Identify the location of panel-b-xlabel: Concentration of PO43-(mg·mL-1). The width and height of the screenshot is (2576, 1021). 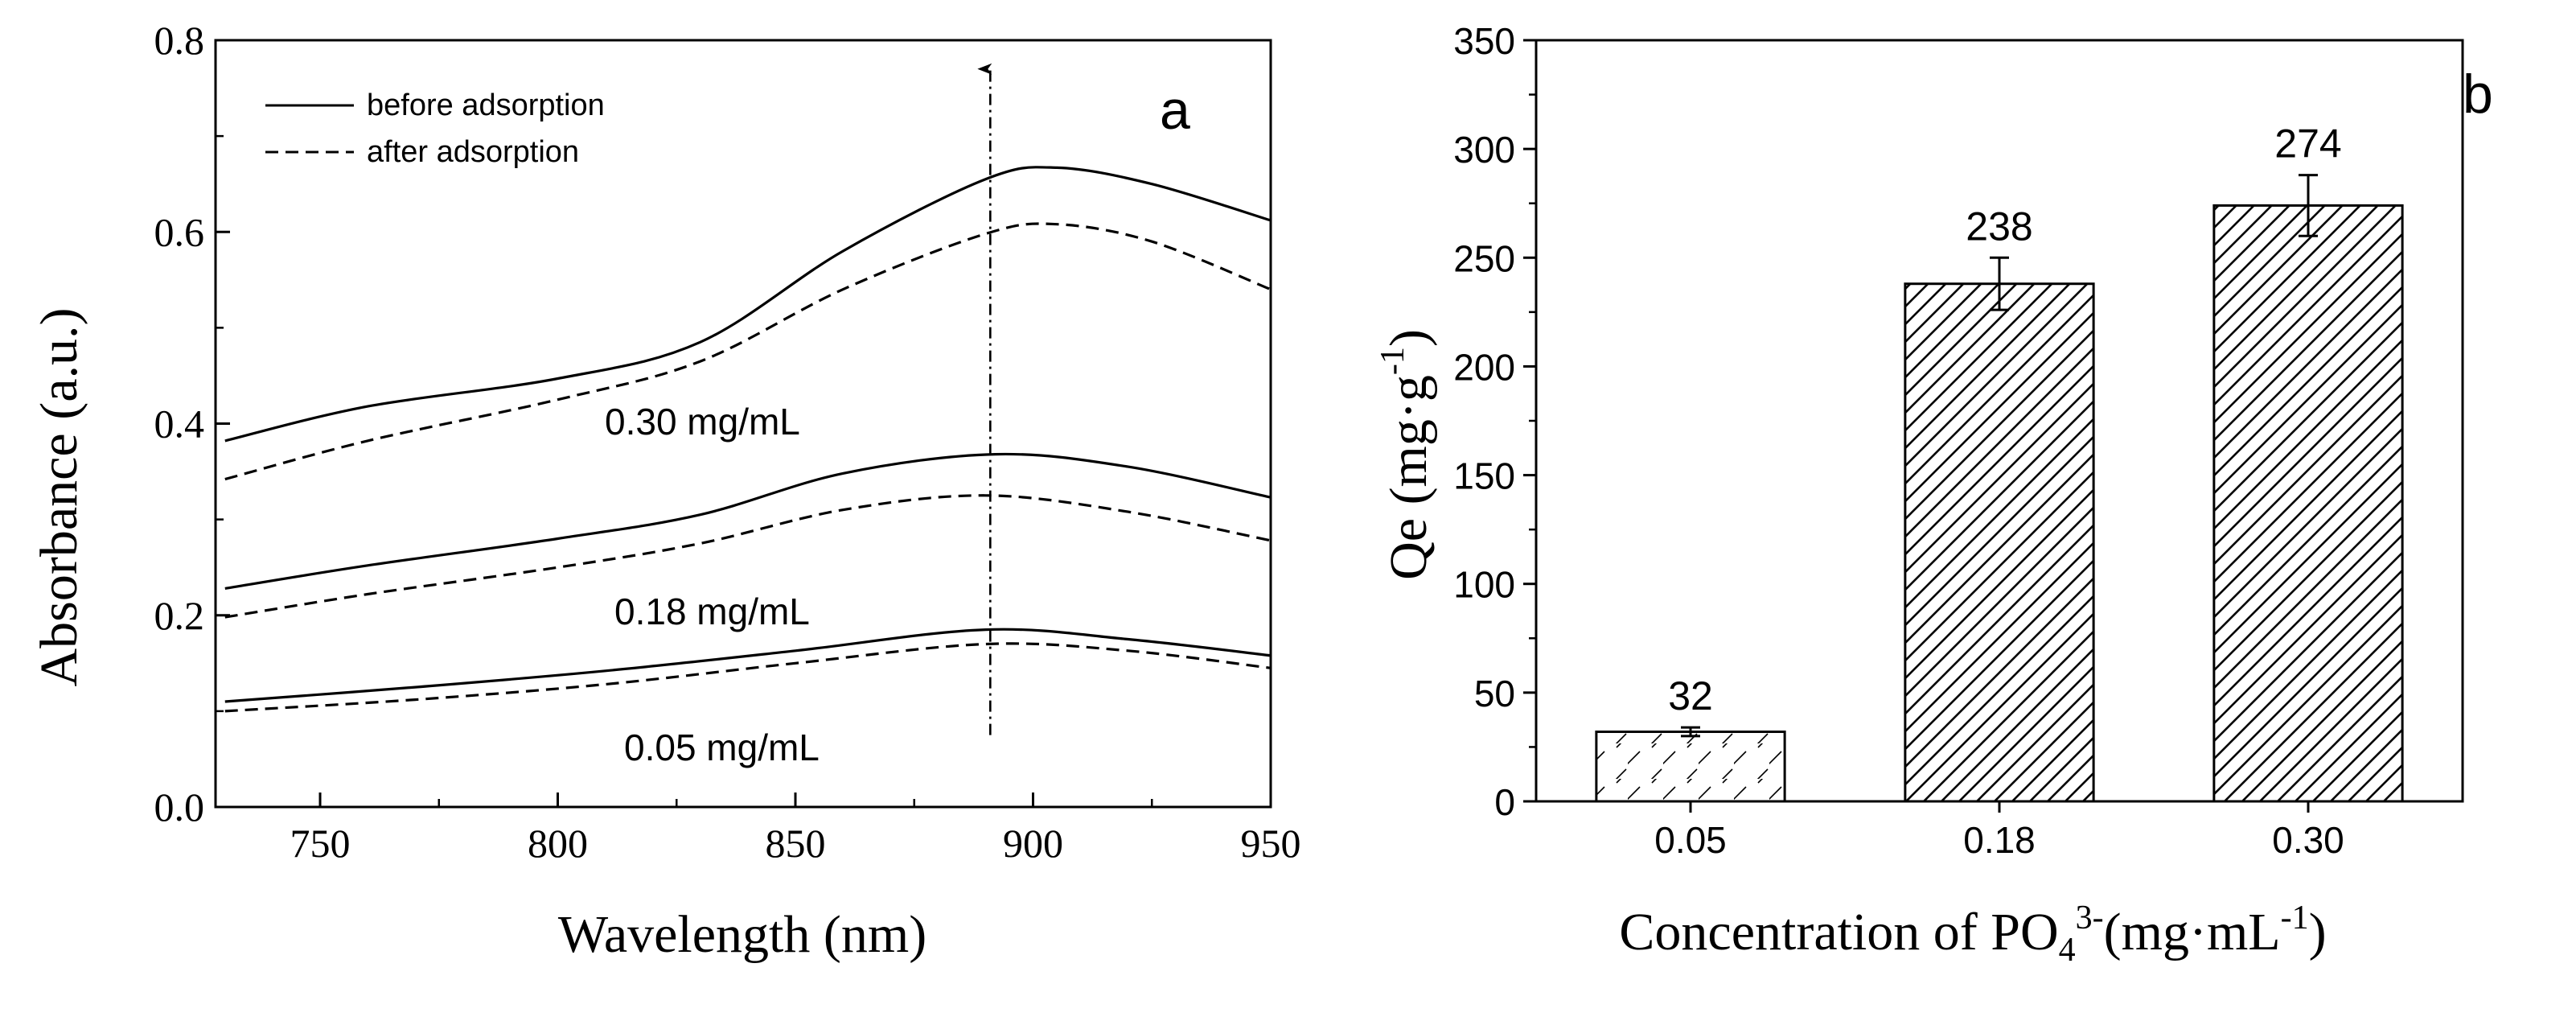
(1972, 934).